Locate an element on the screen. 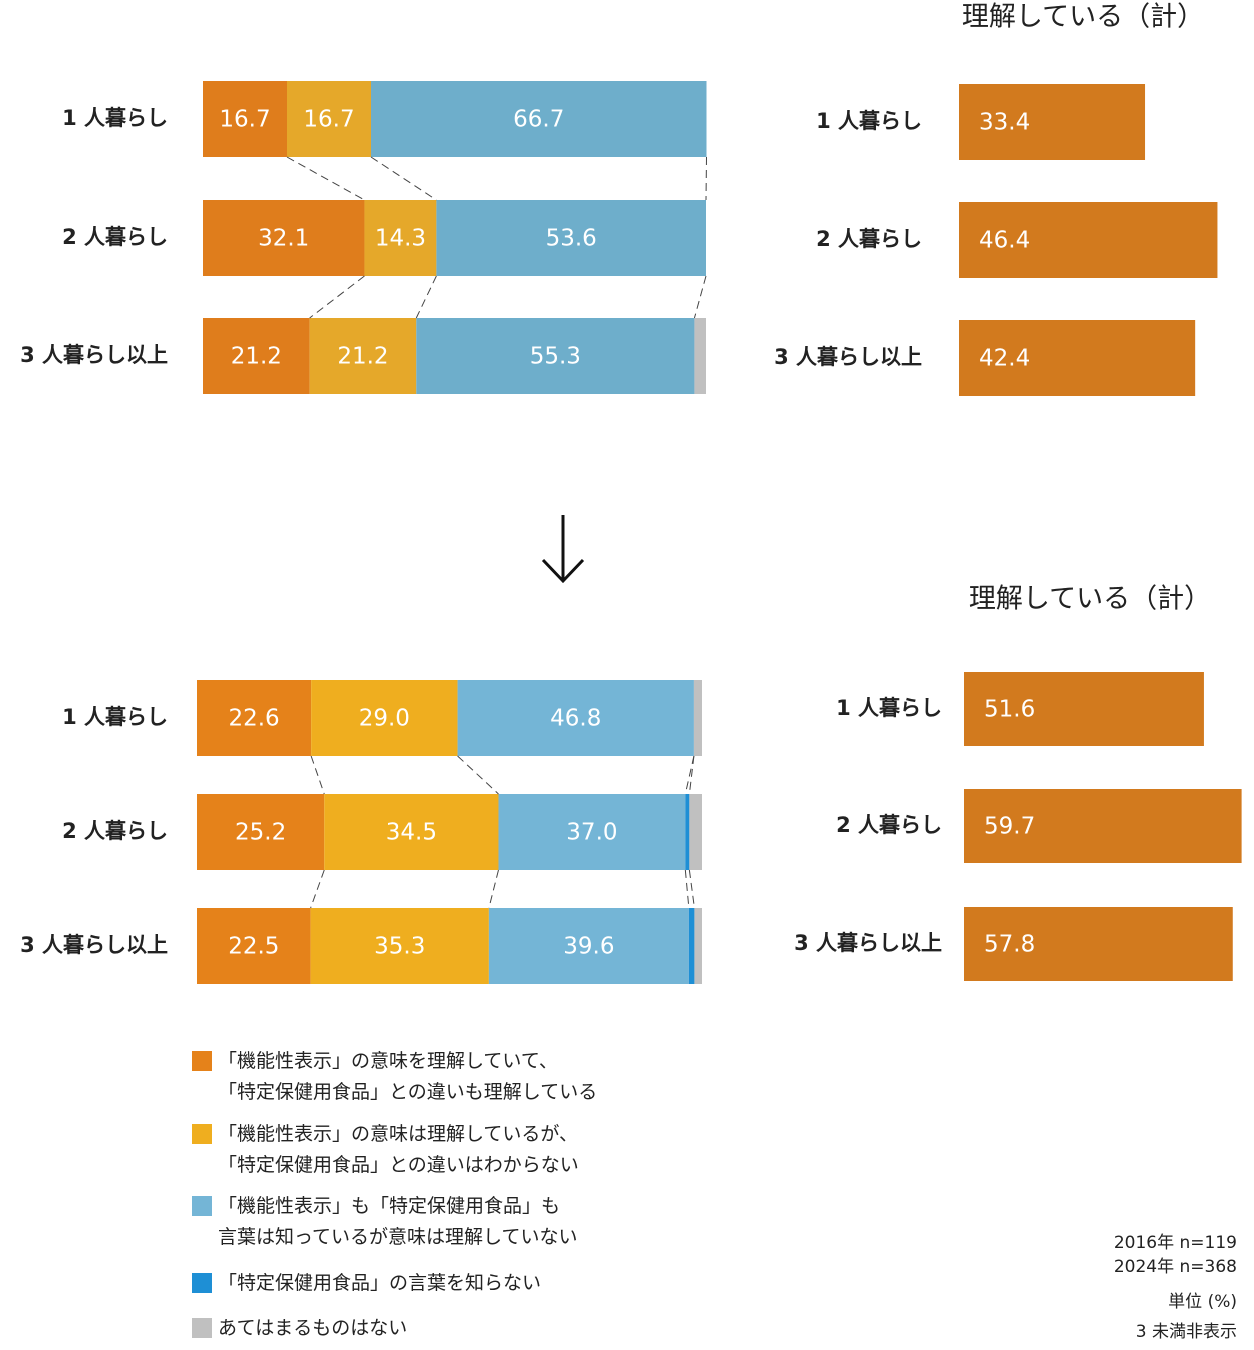  data-label: 25.2 is located at coordinates (260, 833).